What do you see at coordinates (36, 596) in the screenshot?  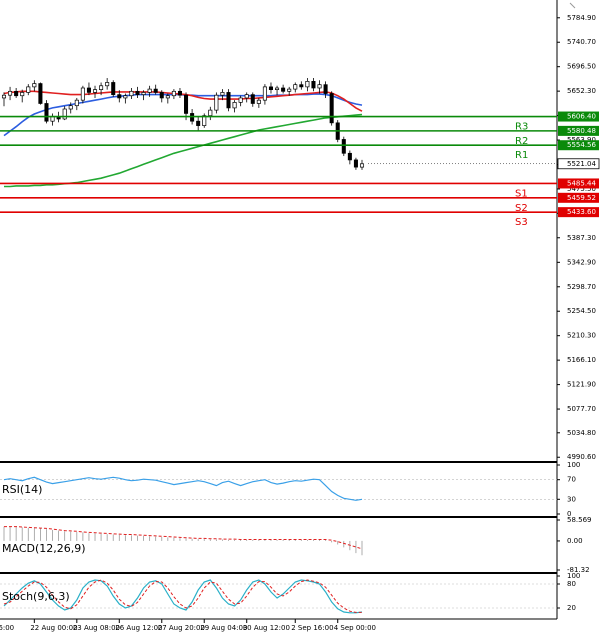 I see `stoch-label: Stoch(9,6,3)` at bounding box center [36, 596].